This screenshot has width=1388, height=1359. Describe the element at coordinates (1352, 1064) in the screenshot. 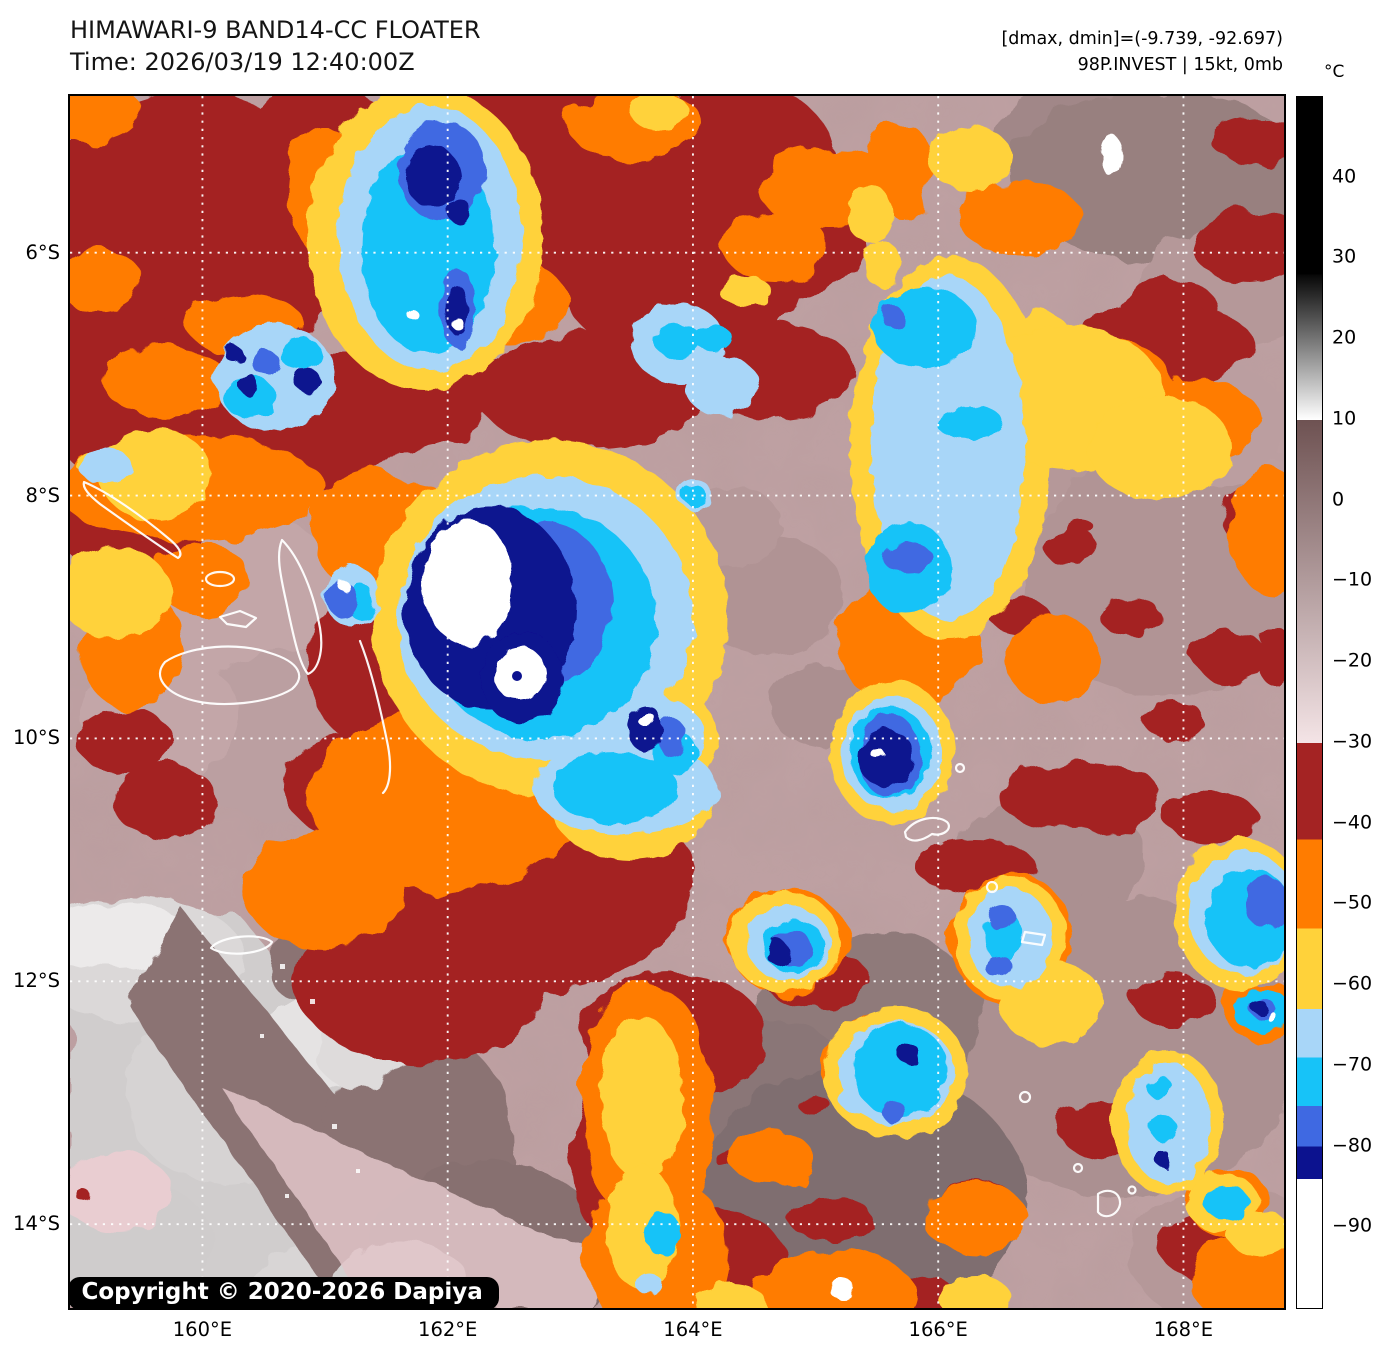

I see `colorbar-tick-label: −70` at that location.